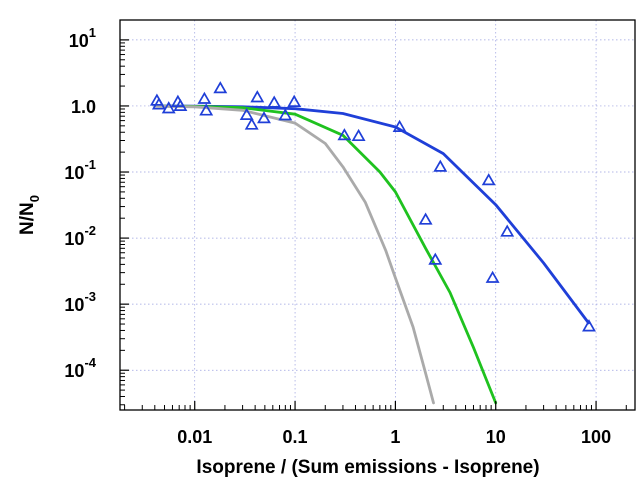 This screenshot has height=479, width=636. What do you see at coordinates (80, 236) in the screenshot?
I see `y-tick-label: 10⁻²` at bounding box center [80, 236].